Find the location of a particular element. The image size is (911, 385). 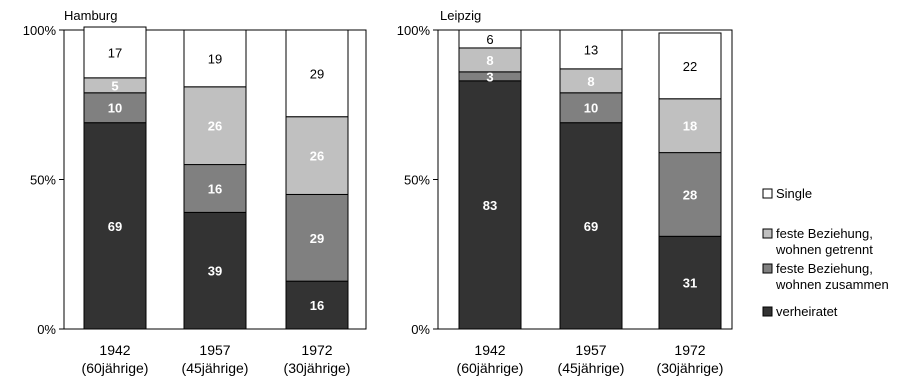

data-label: 3 is located at coordinates (489, 76).